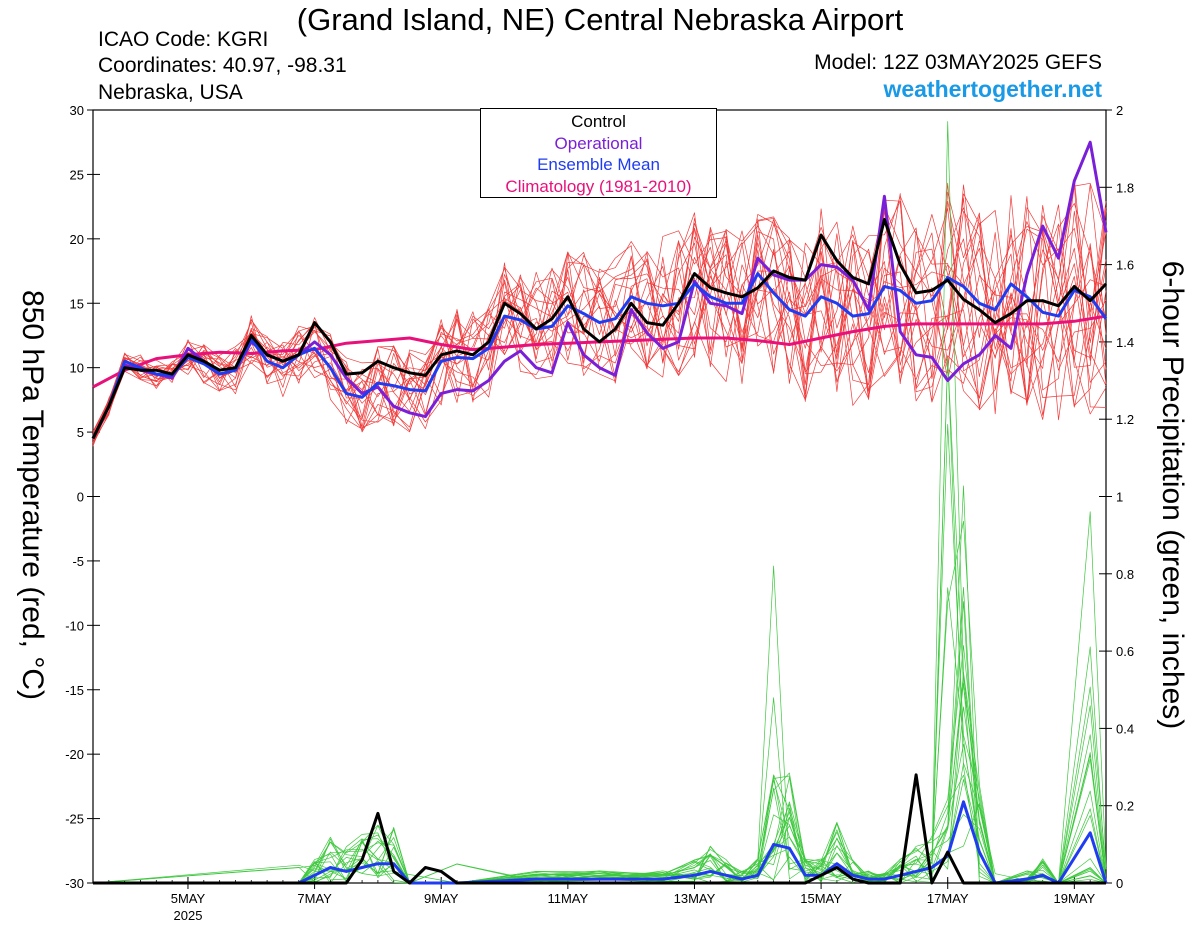 The width and height of the screenshot is (1200, 927). I want to click on region: Nebraska, USA, so click(170, 92).